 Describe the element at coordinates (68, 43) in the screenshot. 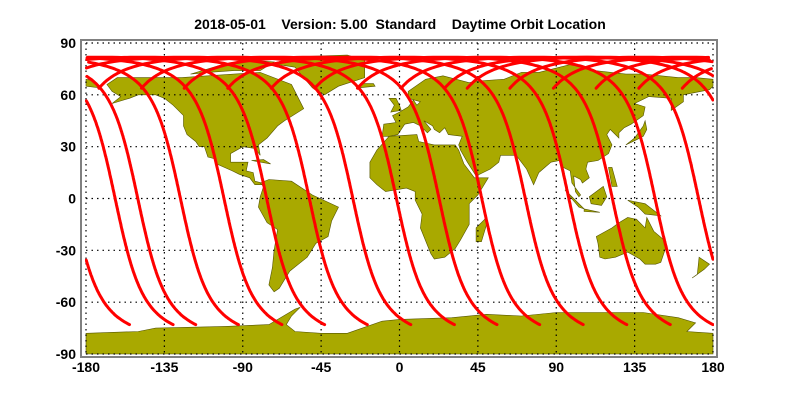

I see `y-tick-label: 90` at that location.